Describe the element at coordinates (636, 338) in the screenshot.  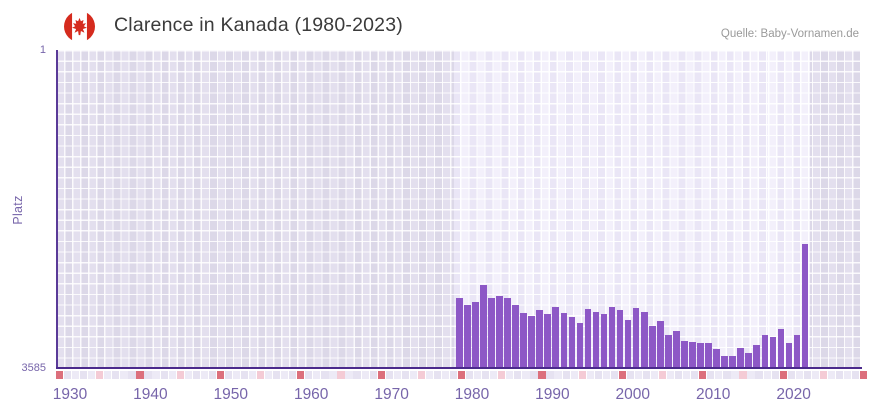
I see `bar-2002` at that location.